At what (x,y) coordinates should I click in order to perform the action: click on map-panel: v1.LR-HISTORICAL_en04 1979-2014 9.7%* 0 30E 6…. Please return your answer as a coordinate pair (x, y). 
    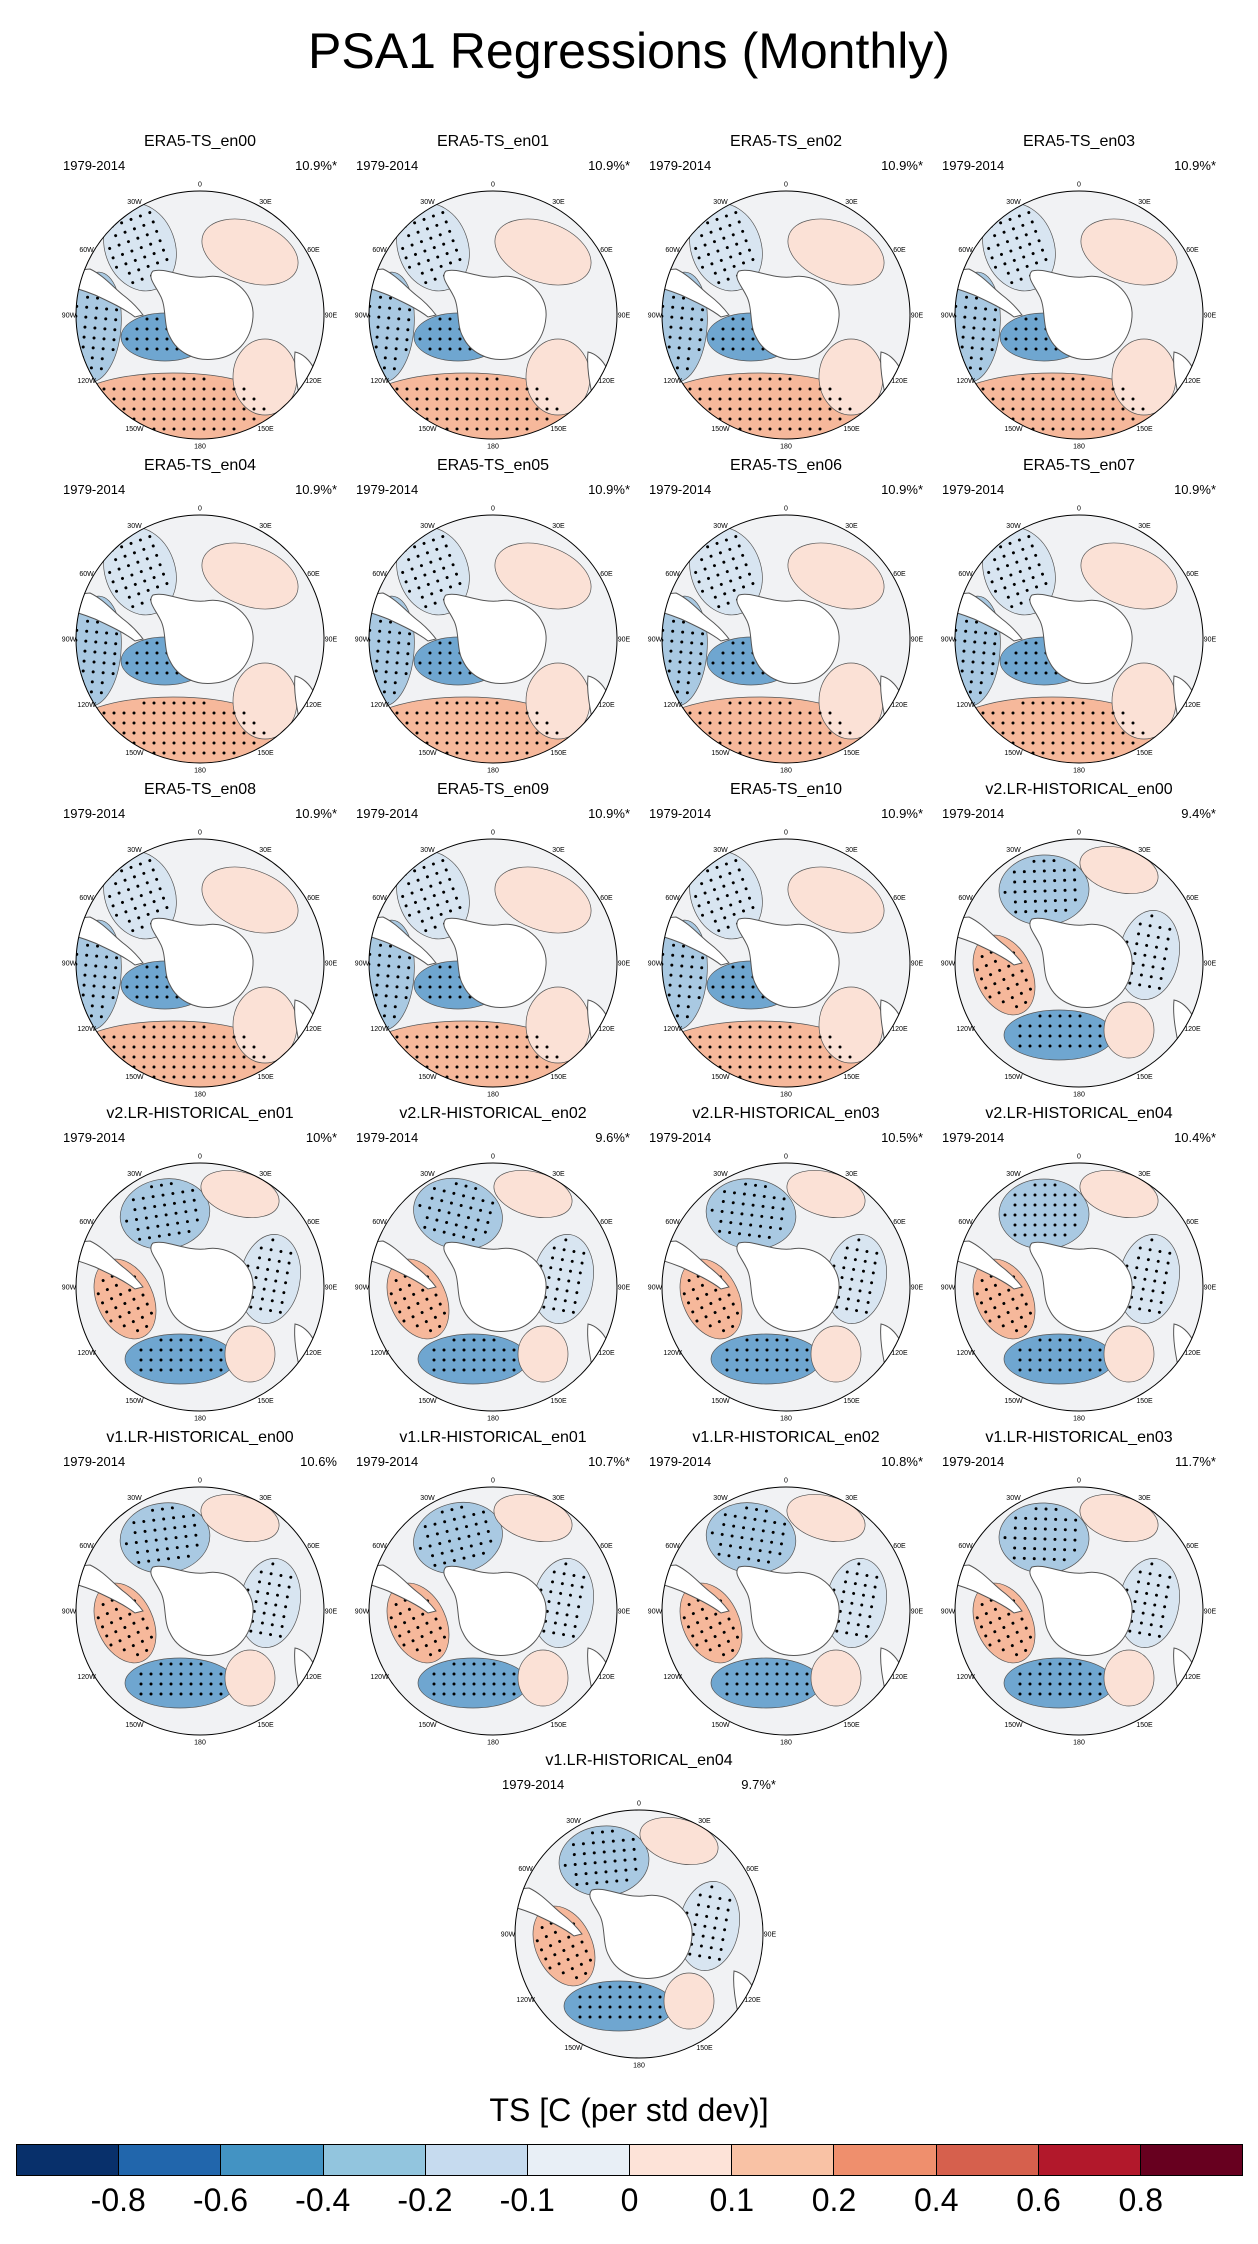
    Looking at the image, I should click on (639, 1911).